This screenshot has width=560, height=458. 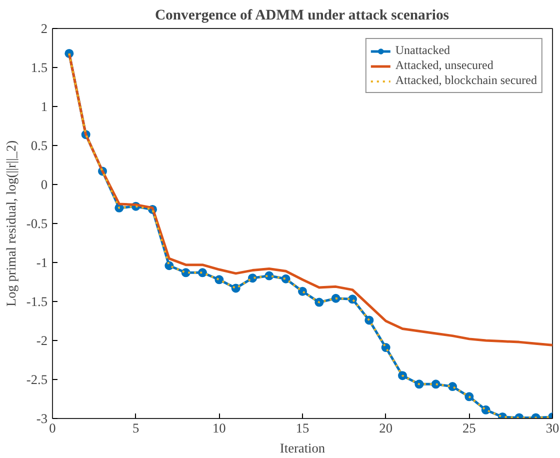 I want to click on chart-title: Convergence of ADMM under attack scenarios, so click(x=302, y=16).